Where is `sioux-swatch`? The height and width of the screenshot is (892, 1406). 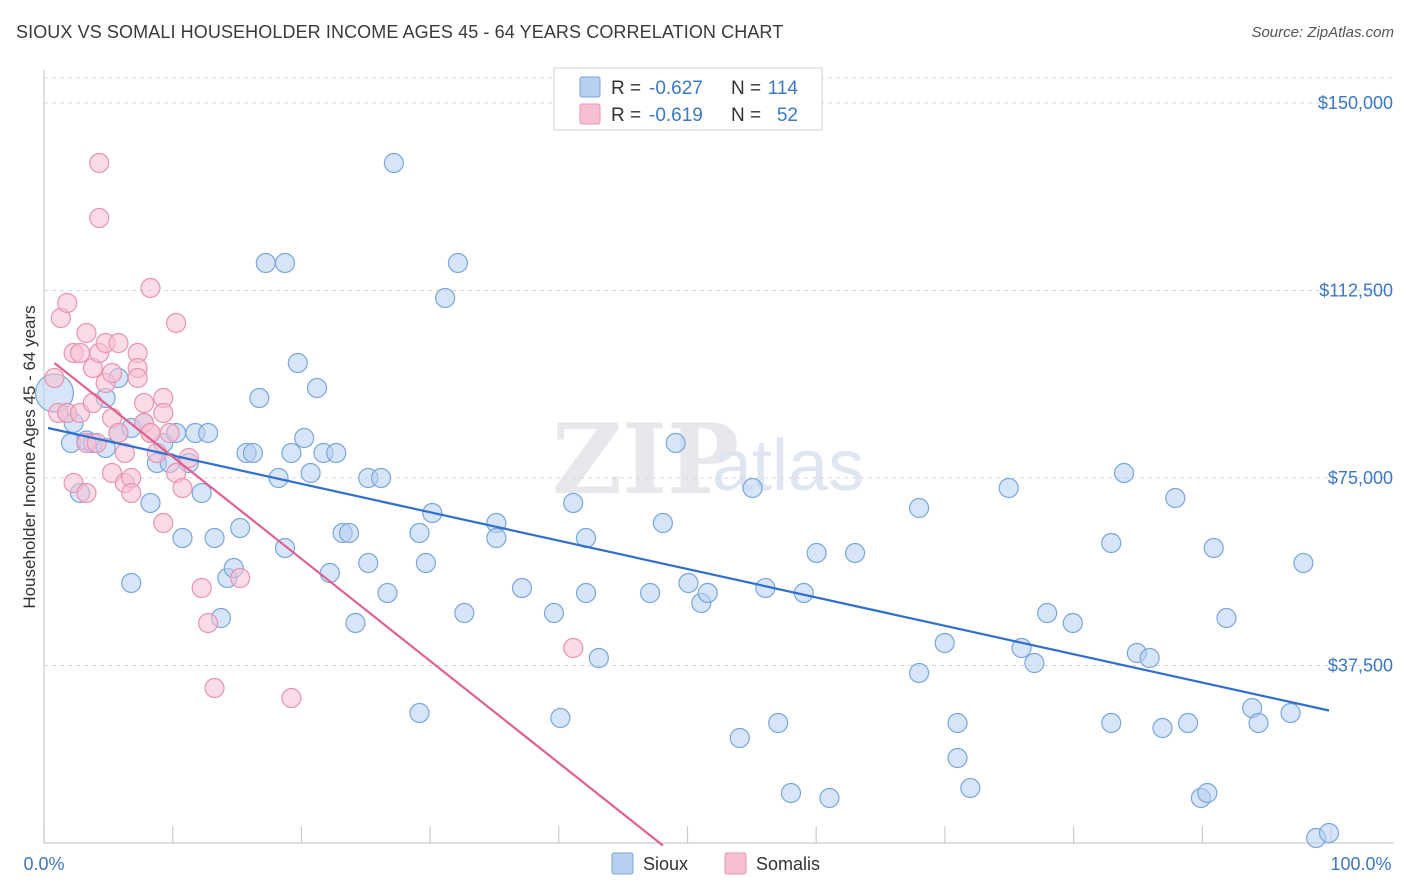
sioux-swatch is located at coordinates (590, 87).